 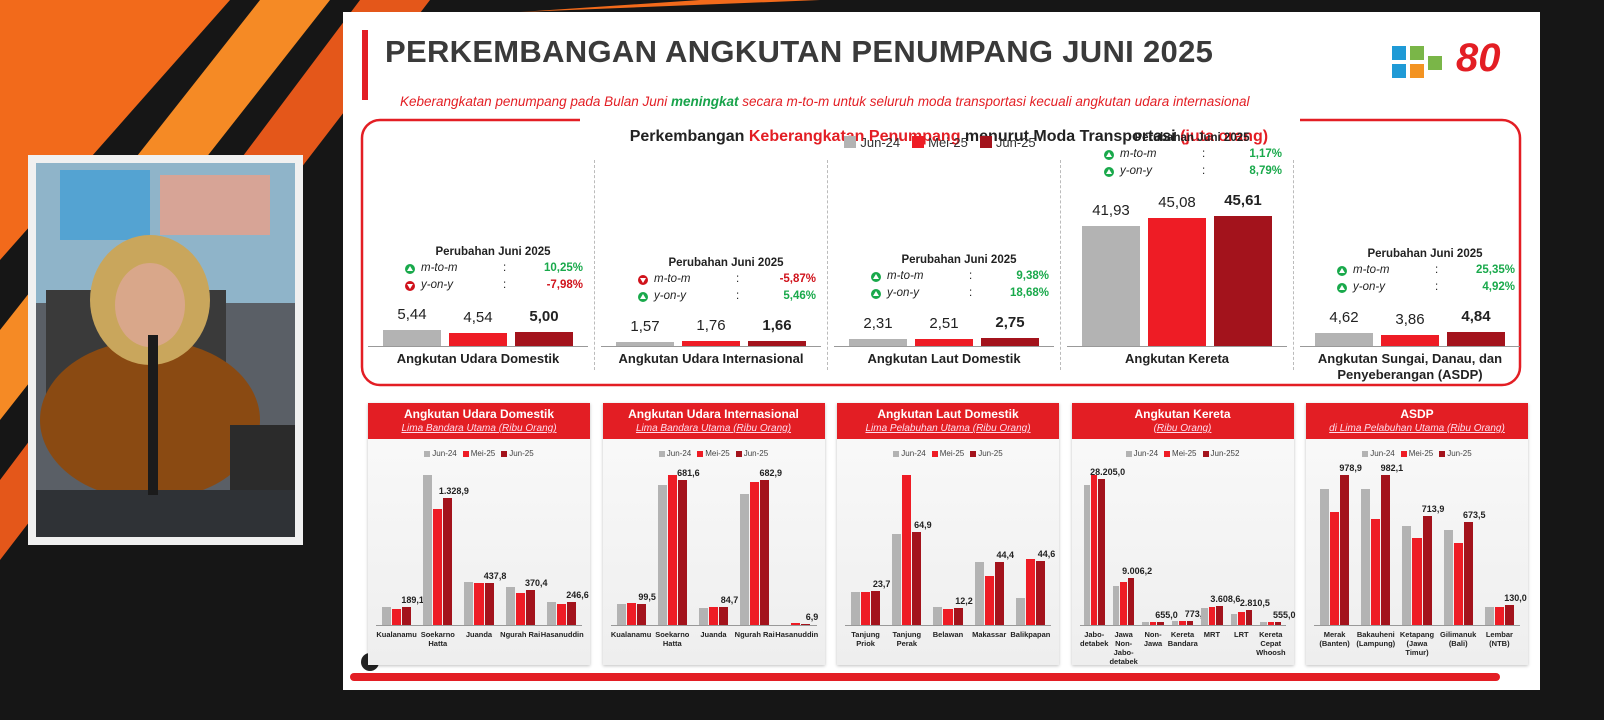 What do you see at coordinates (777, 326) in the screenshot?
I see `value-label: 1,66` at bounding box center [777, 326].